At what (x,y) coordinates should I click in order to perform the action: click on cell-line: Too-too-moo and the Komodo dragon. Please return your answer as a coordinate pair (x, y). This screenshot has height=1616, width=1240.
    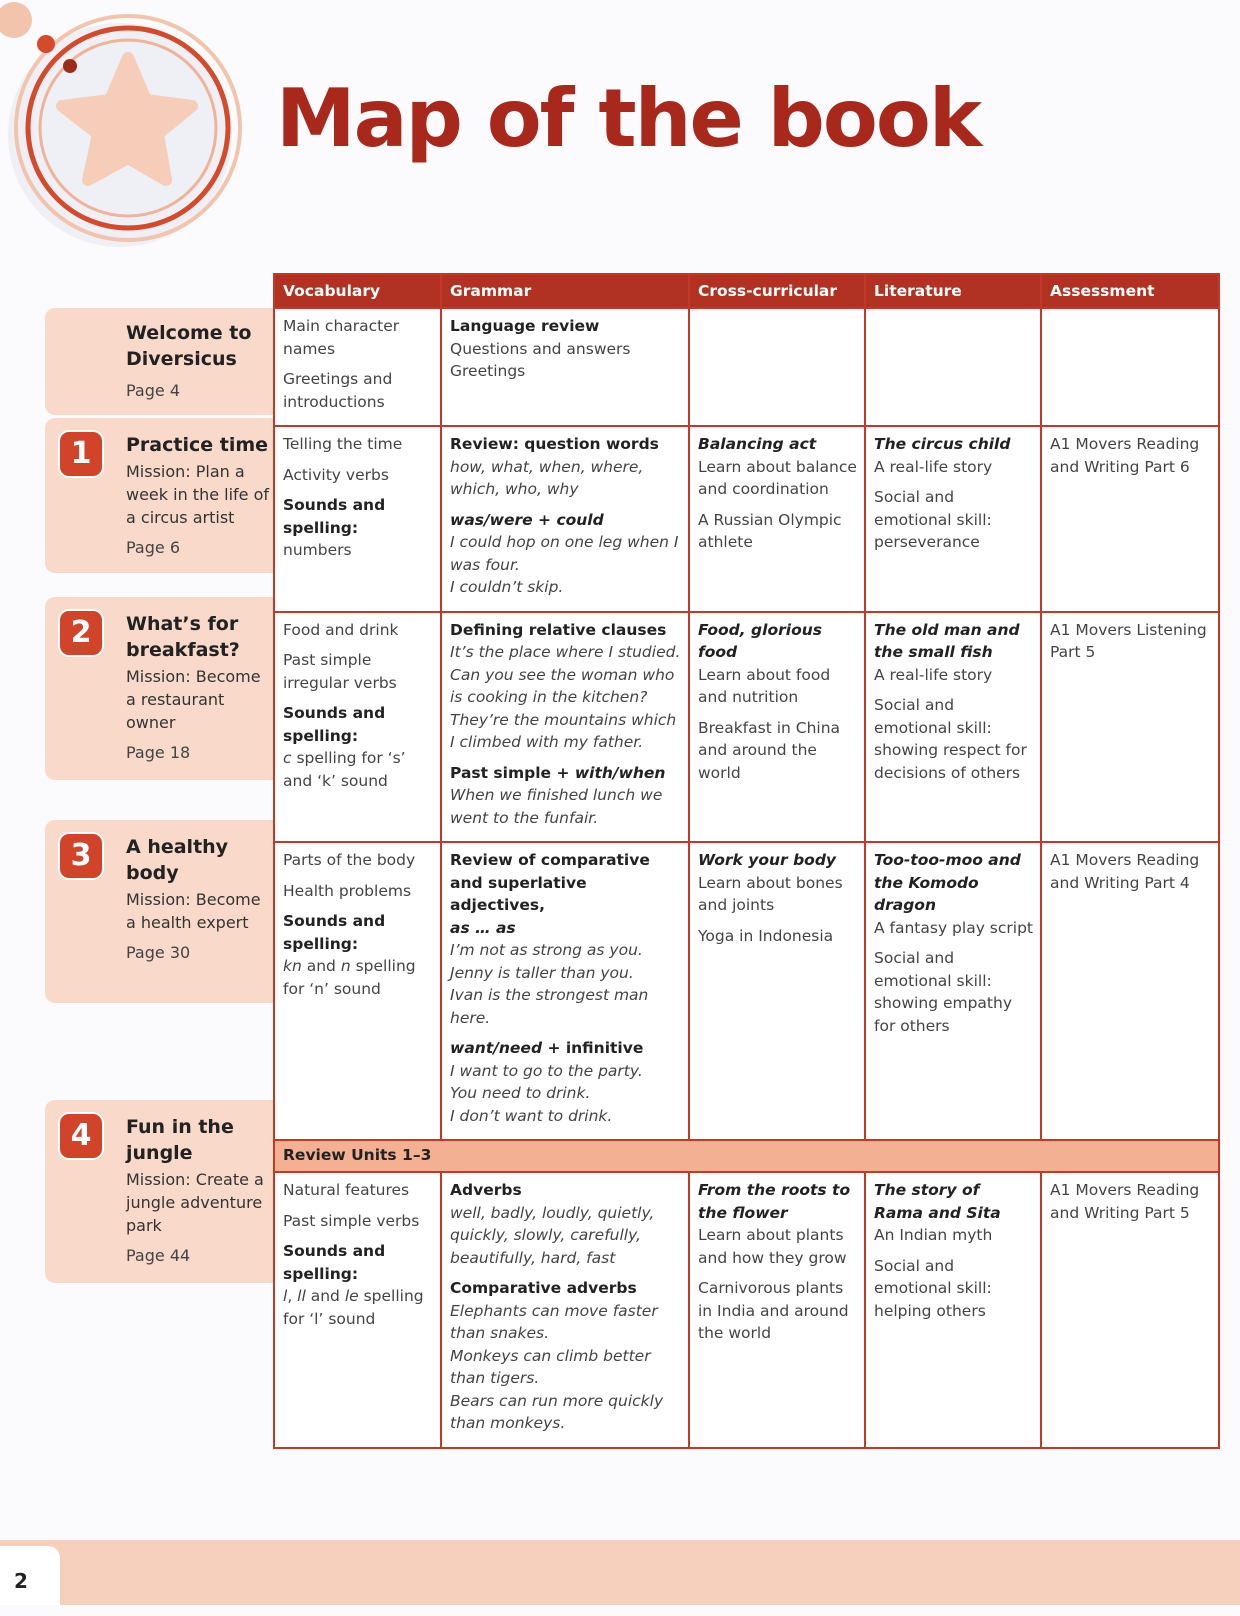
    Looking at the image, I should click on (953, 883).